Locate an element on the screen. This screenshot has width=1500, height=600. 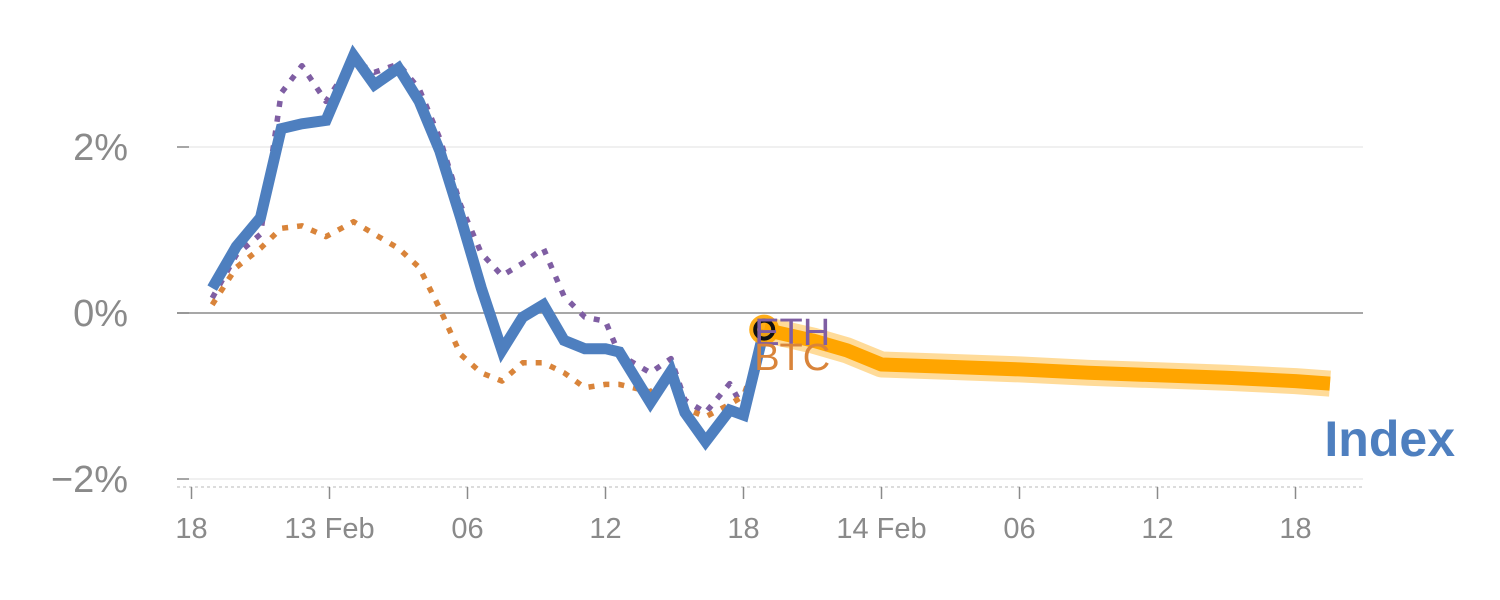
y-tick-label: 0% is located at coordinates (100, 314).